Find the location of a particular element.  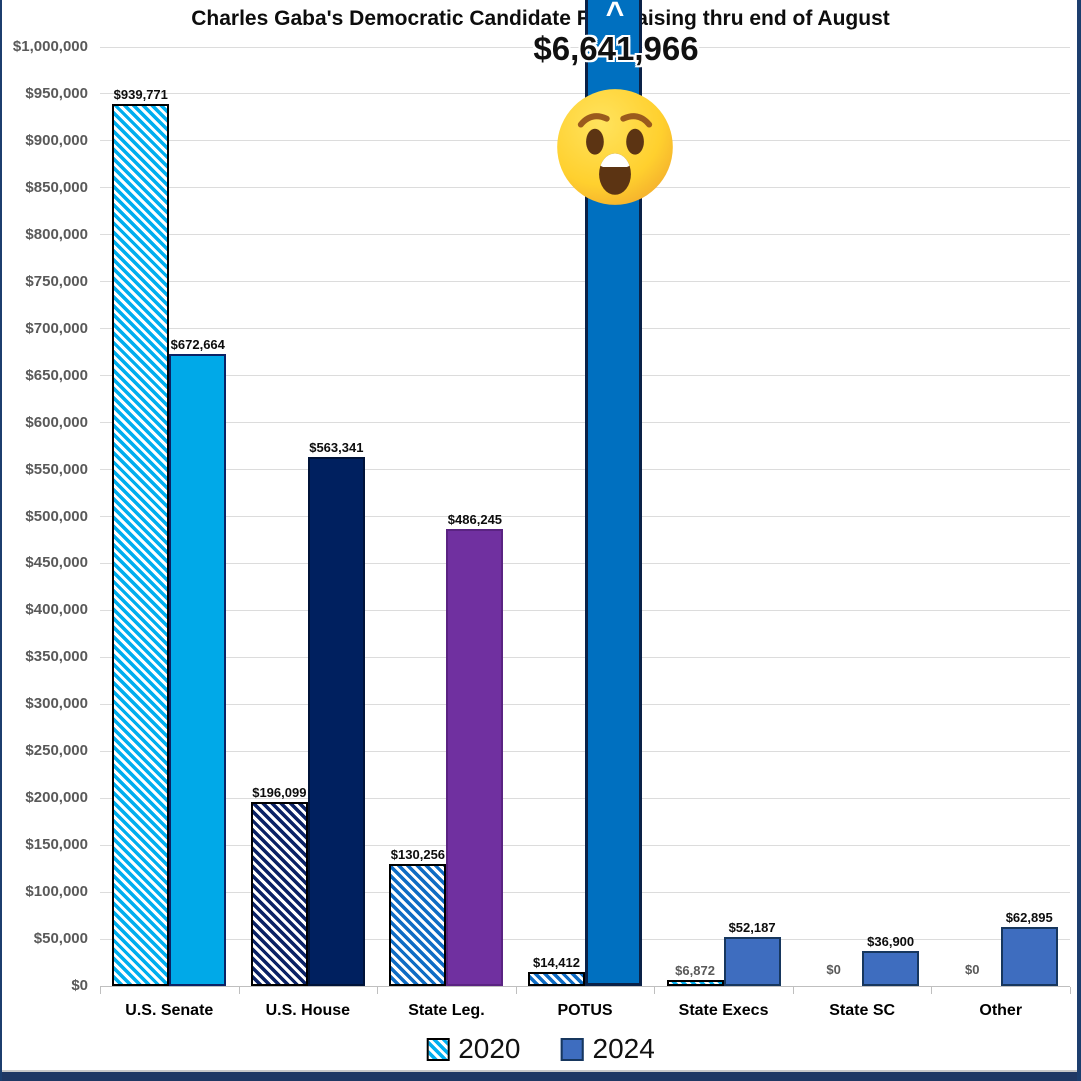

y-axis-label: $450,000 is located at coordinates (56, 563).